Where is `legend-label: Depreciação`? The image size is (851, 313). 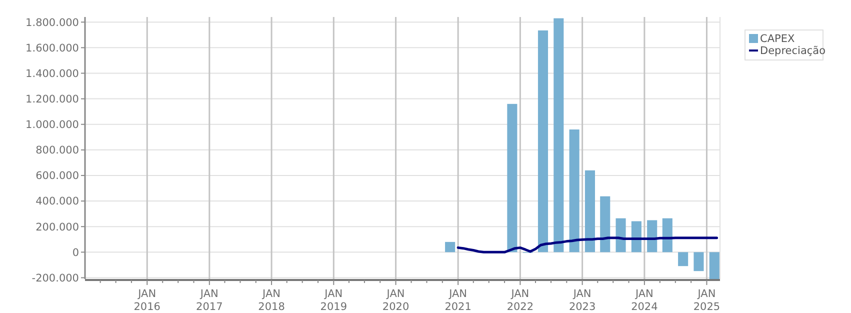
legend-label: Depreciação is located at coordinates (793, 51).